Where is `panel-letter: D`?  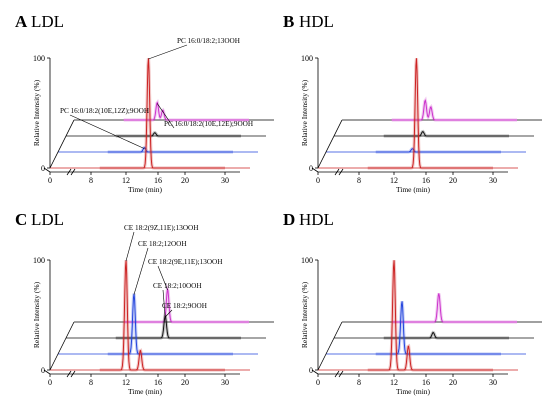
panel-letter: D is located at coordinates (289, 219).